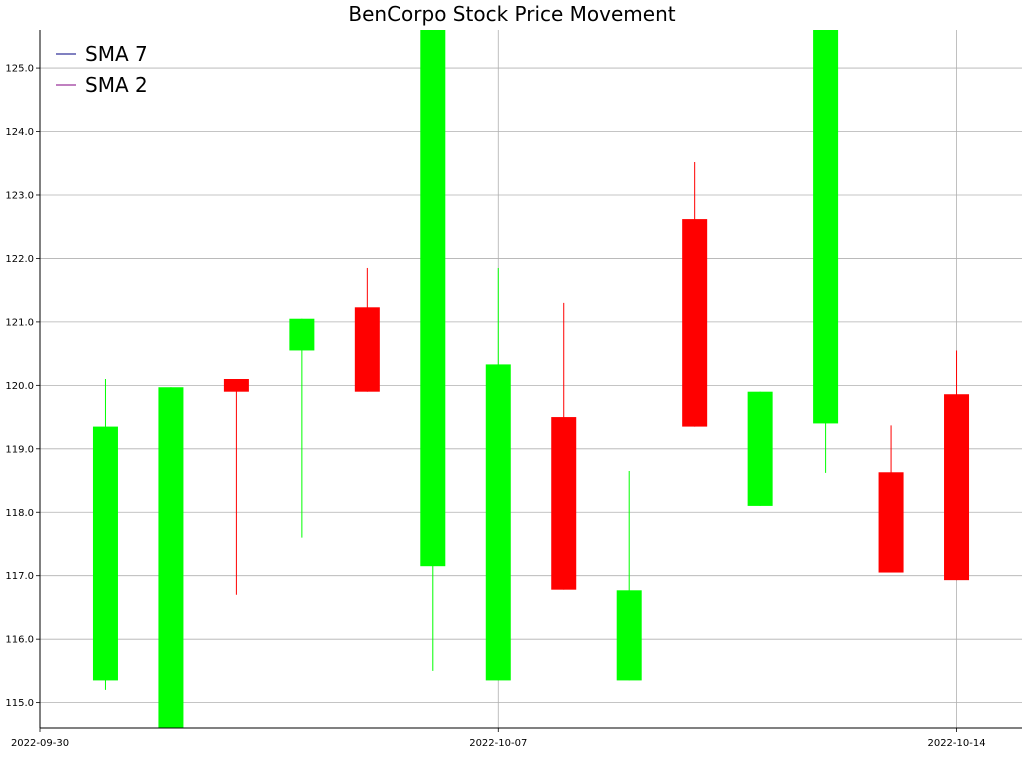  What do you see at coordinates (102, 69) in the screenshot?
I see `legend: SMA 7 SMA 2` at bounding box center [102, 69].